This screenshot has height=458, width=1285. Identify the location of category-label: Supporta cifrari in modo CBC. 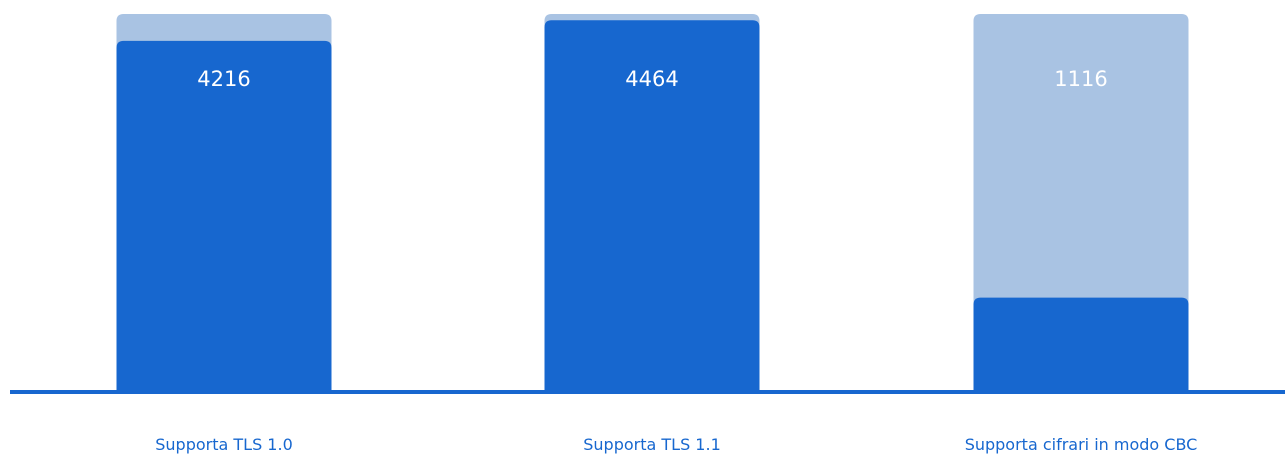
(1081, 444).